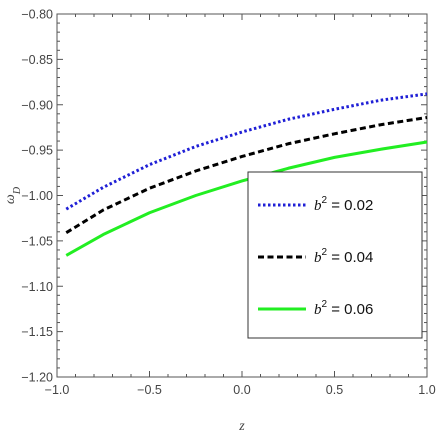 The width and height of the screenshot is (436, 436). I want to click on y-tick-label: −1.05, so click(37, 241).